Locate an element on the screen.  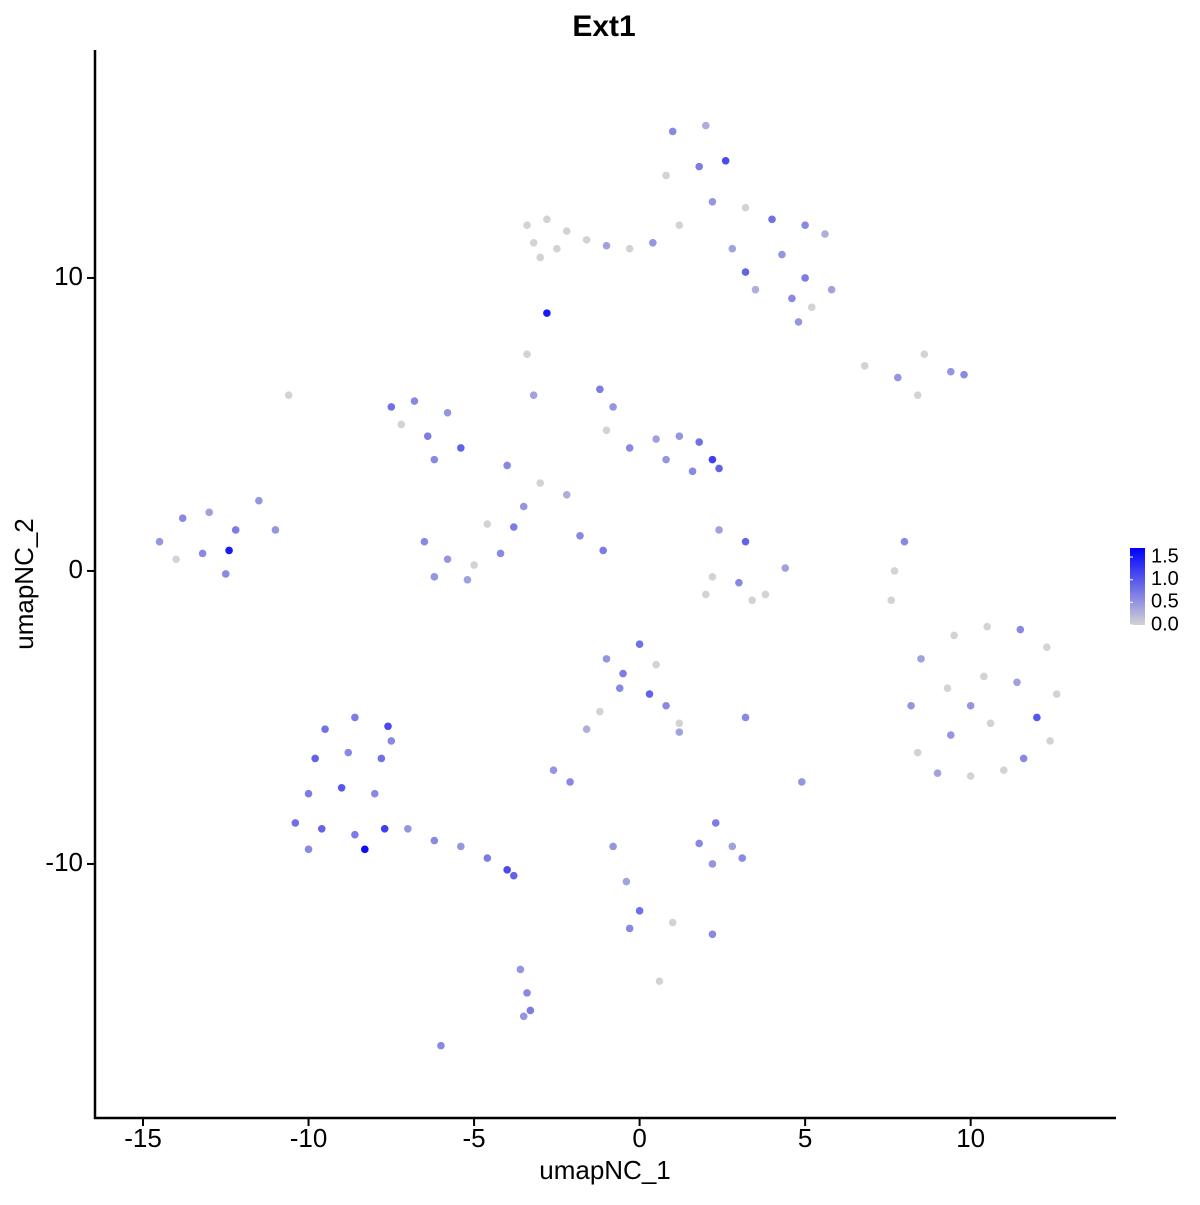
x-tick-label: 0 is located at coordinates (639, 1138).